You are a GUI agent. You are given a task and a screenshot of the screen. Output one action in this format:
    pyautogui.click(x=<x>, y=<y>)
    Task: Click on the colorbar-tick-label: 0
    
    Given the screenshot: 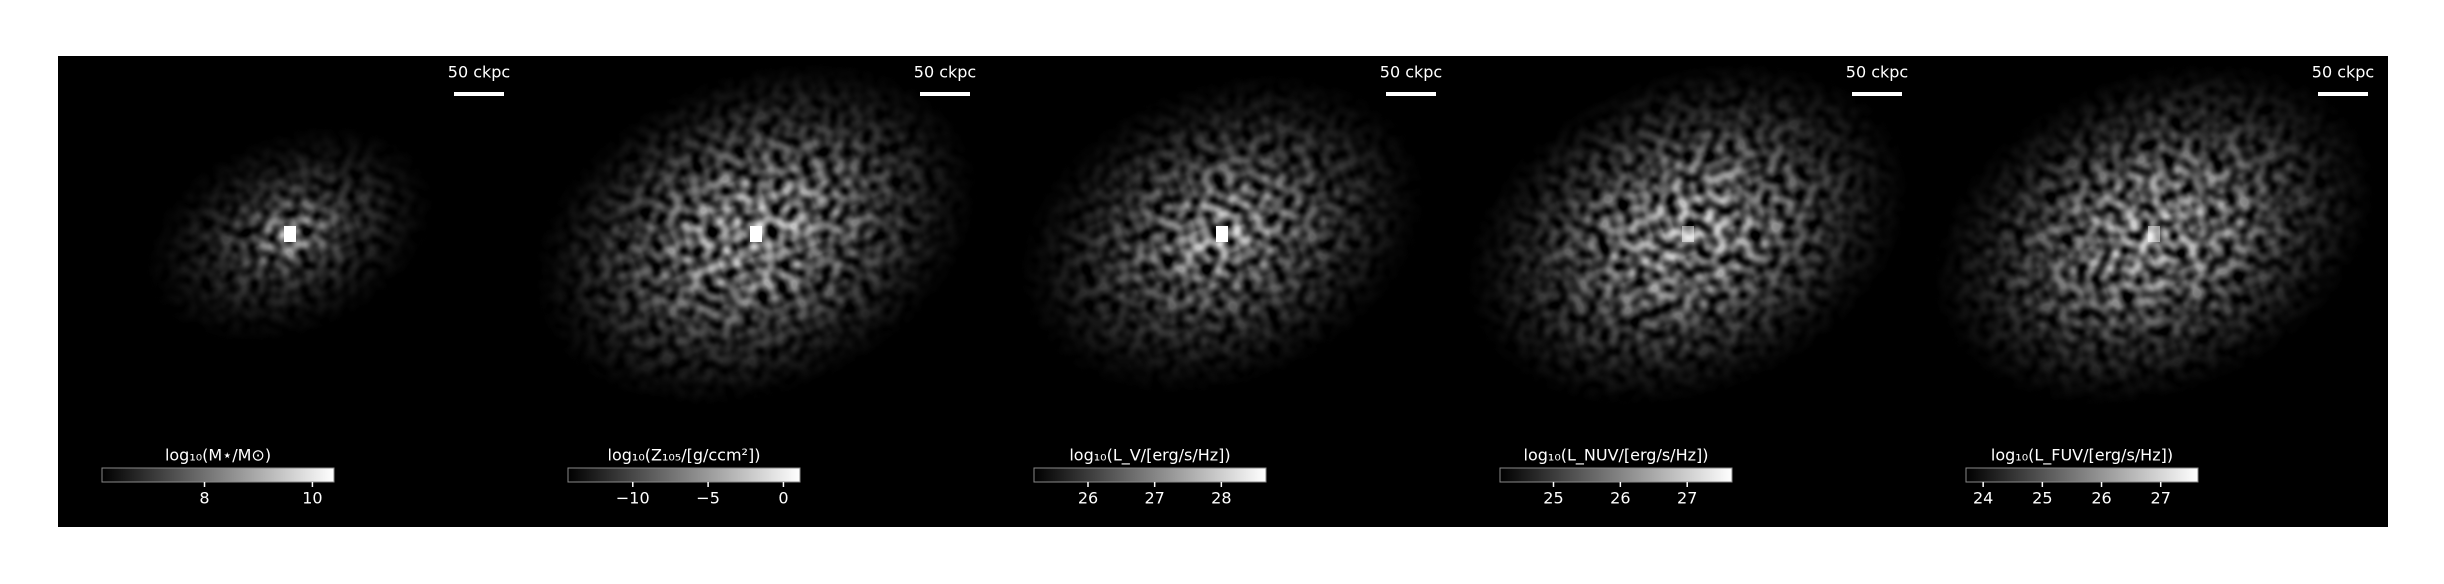 What is the action you would take?
    pyautogui.click(x=783, y=498)
    